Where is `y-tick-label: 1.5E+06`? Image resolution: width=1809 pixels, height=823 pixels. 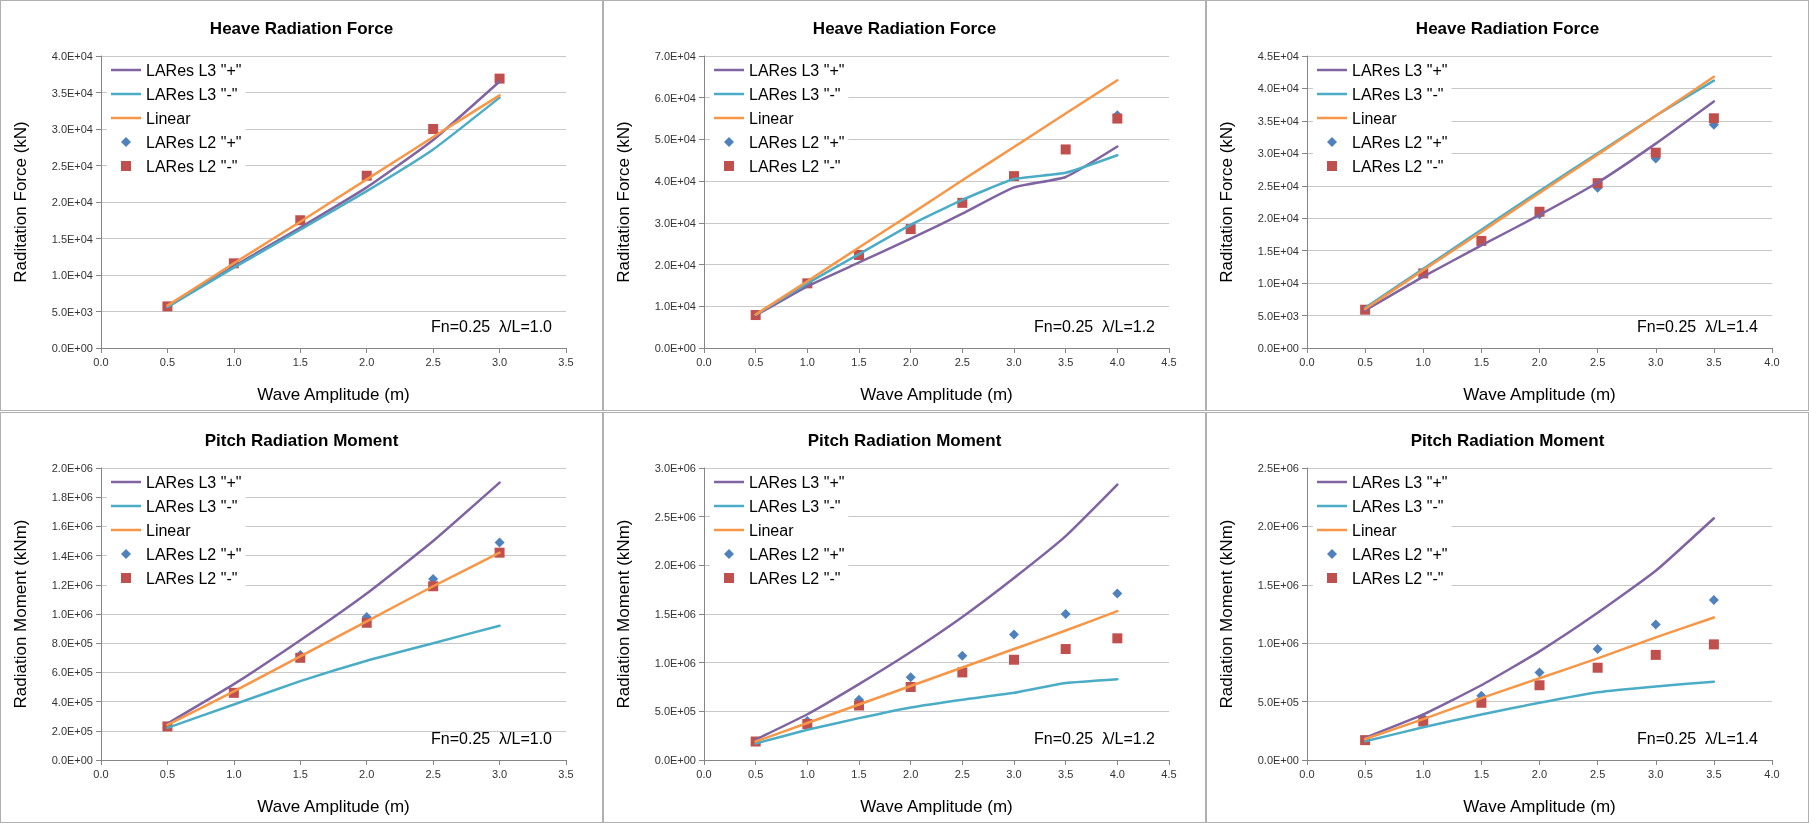 y-tick-label: 1.5E+06 is located at coordinates (1278, 584).